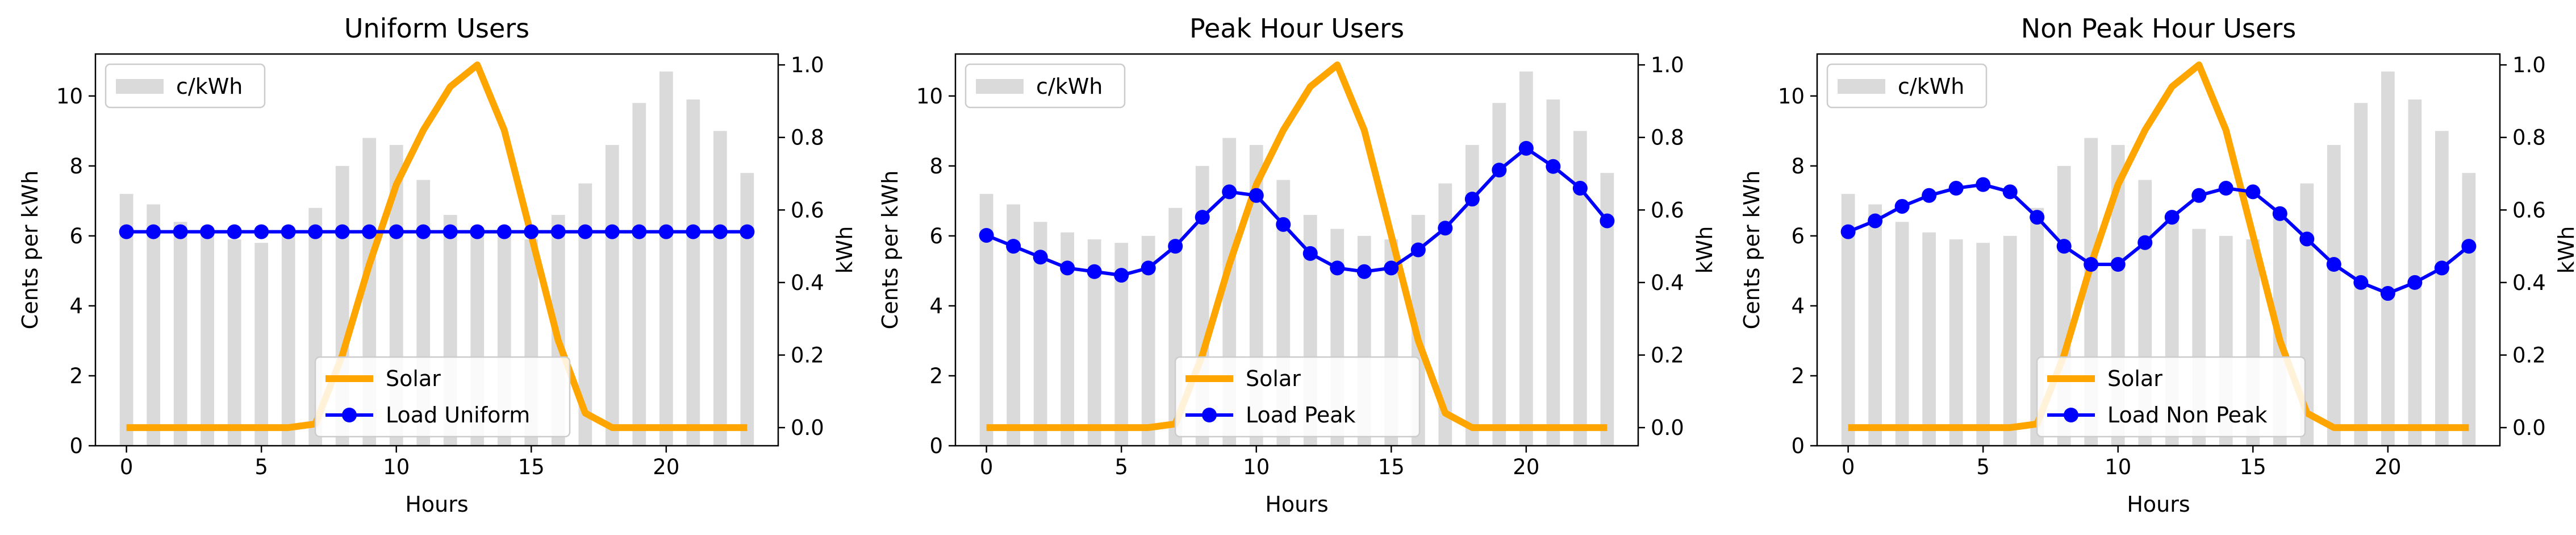  Describe the element at coordinates (2529, 65) in the screenshot. I see `y2-tick-label: 1.0` at that location.